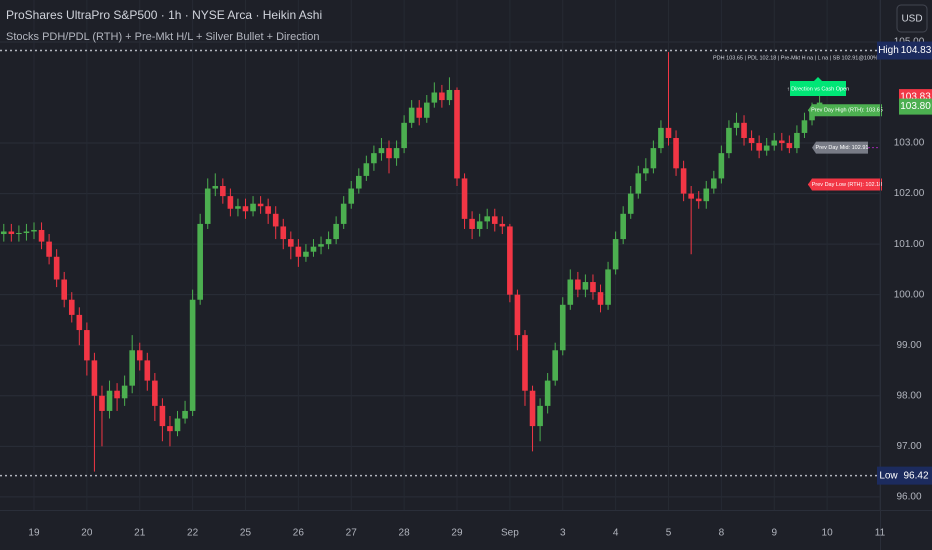 The height and width of the screenshot is (550, 932). I want to click on x-tick-label: 4, so click(616, 533).